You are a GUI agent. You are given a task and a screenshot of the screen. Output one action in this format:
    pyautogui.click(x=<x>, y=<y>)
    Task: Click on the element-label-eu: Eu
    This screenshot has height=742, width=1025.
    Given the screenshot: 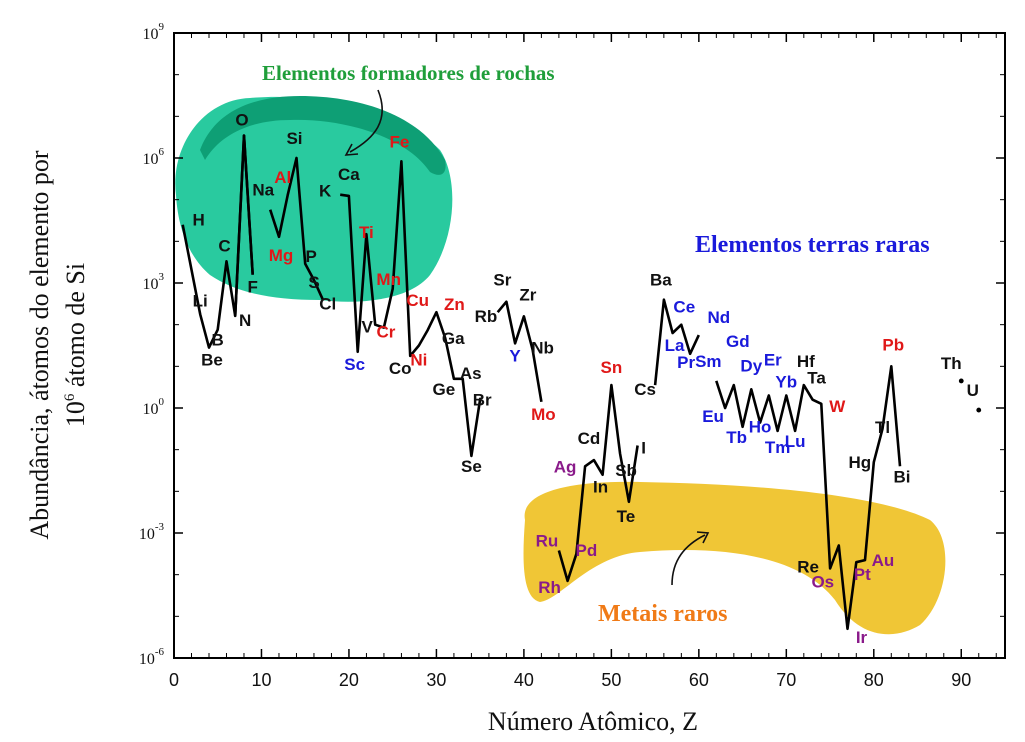 What is the action you would take?
    pyautogui.click(x=713, y=416)
    